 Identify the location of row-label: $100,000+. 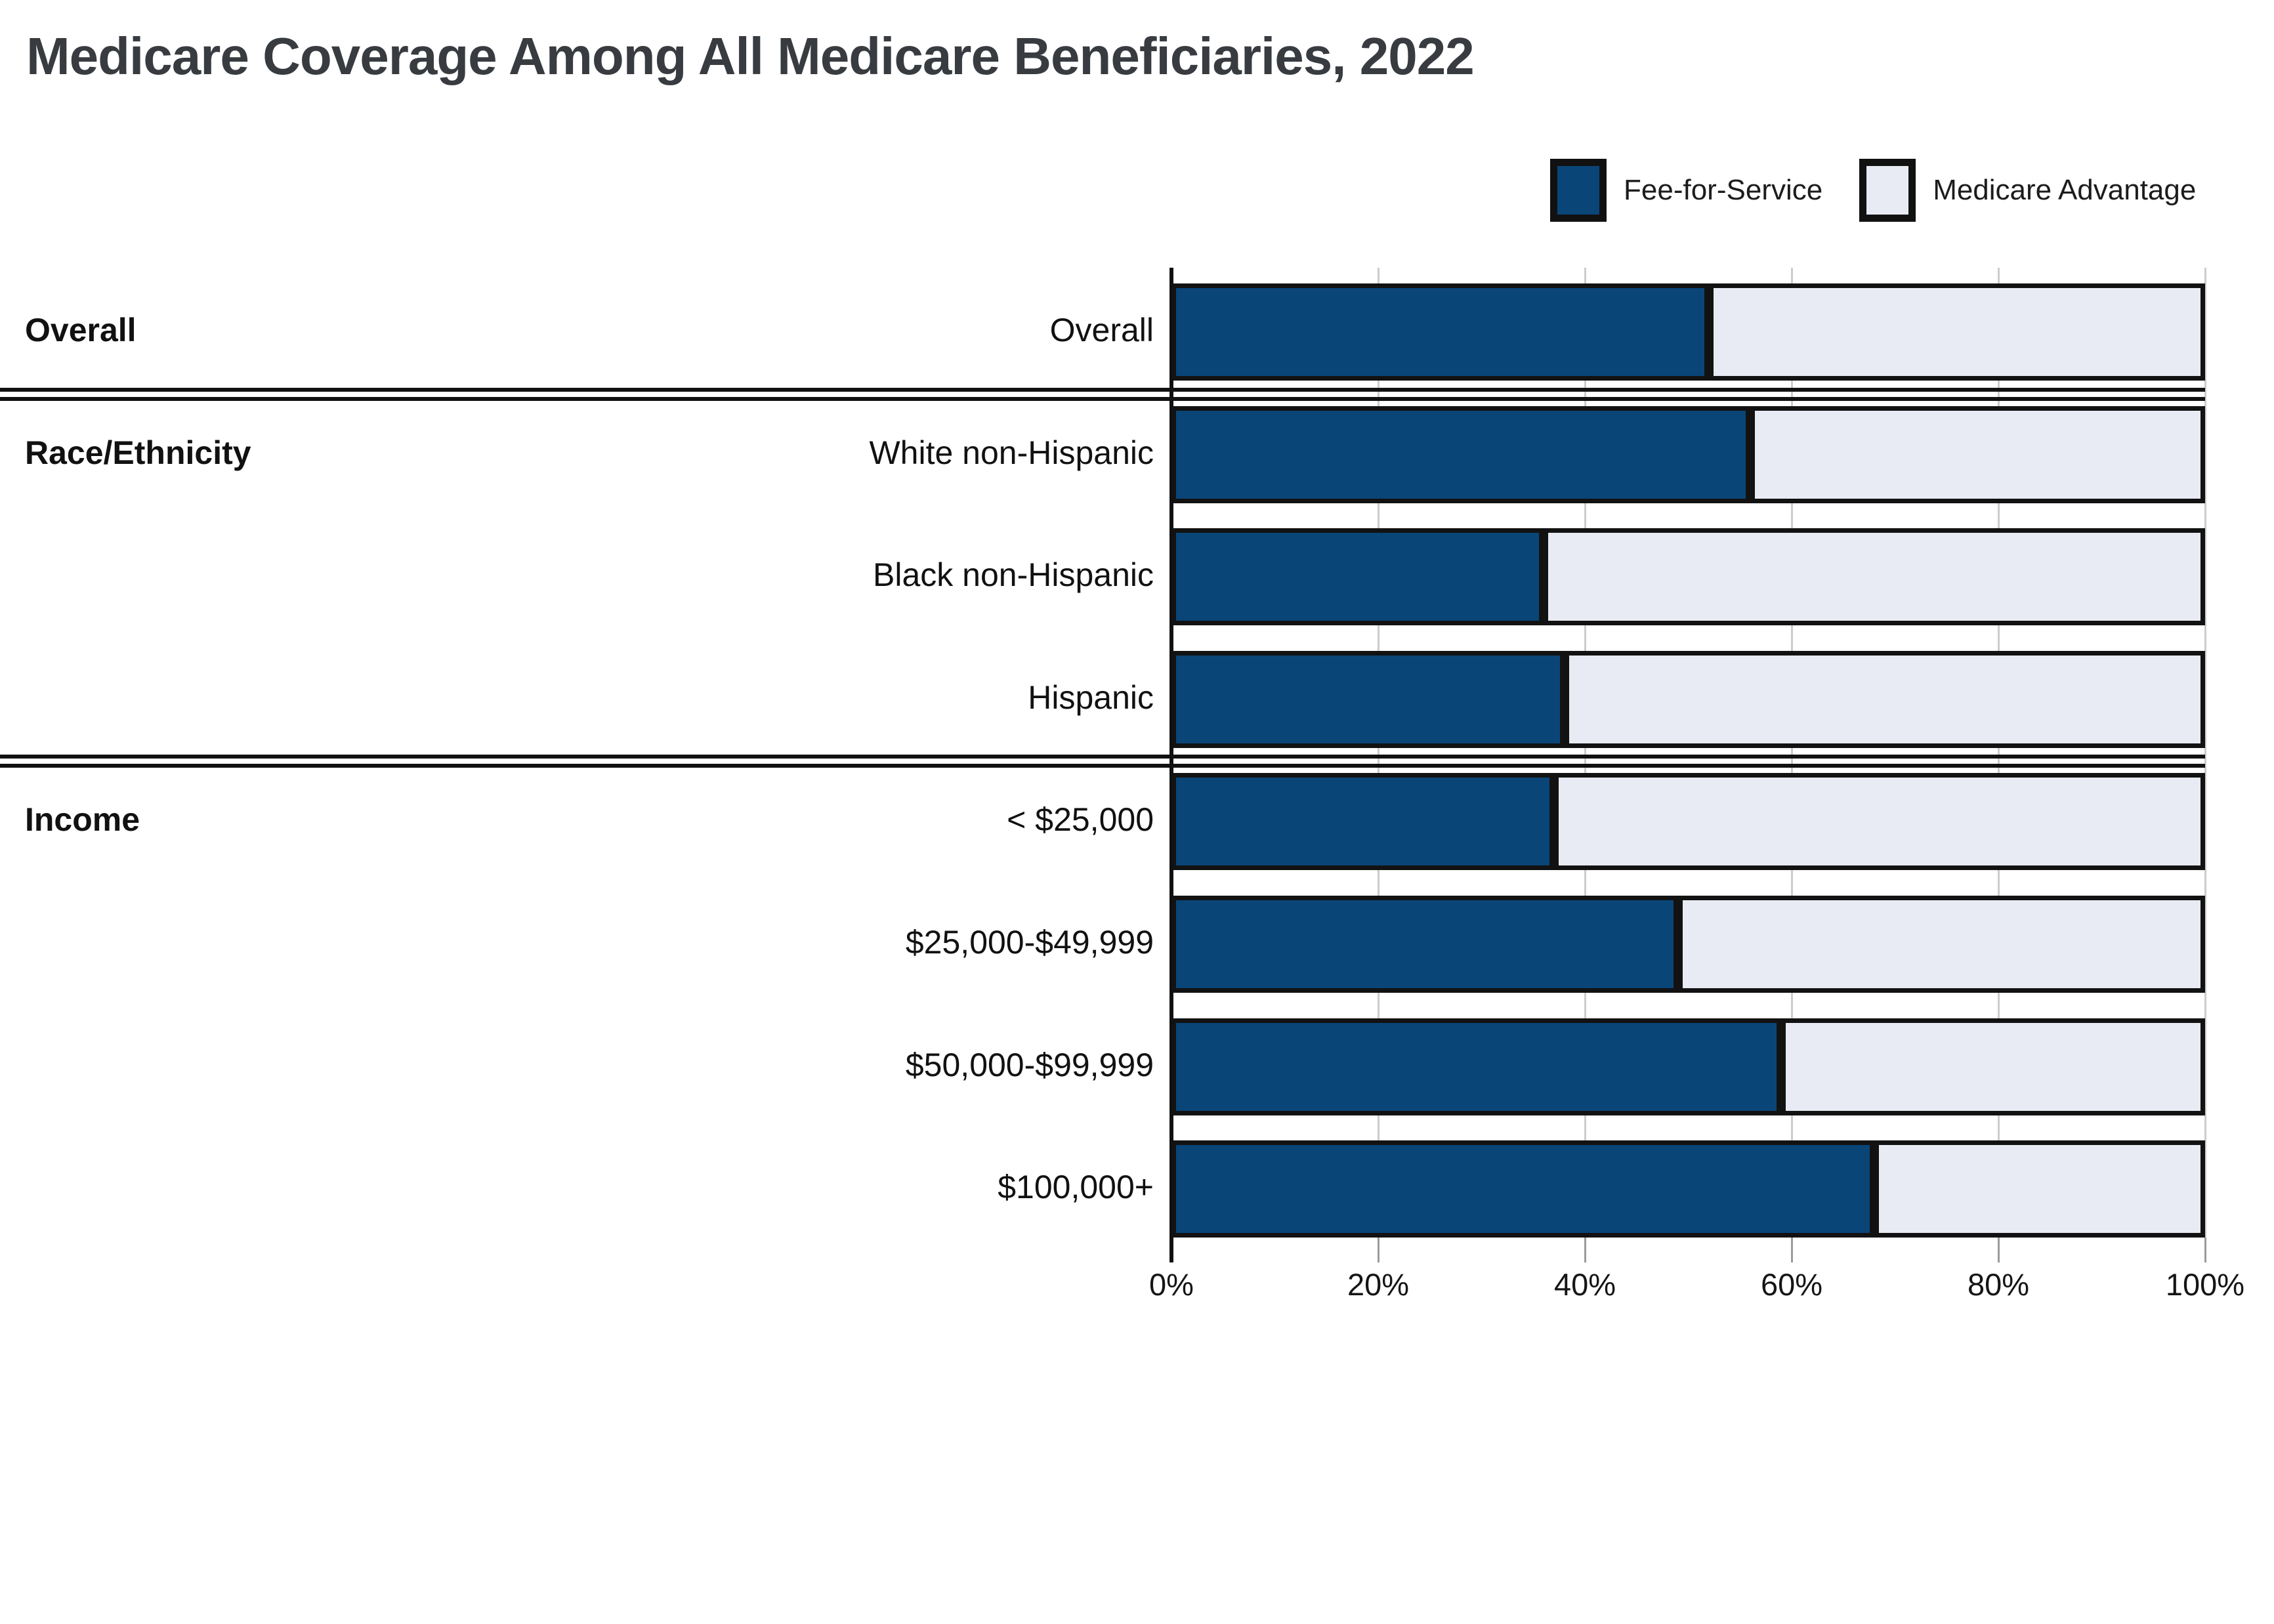
(1076, 1187).